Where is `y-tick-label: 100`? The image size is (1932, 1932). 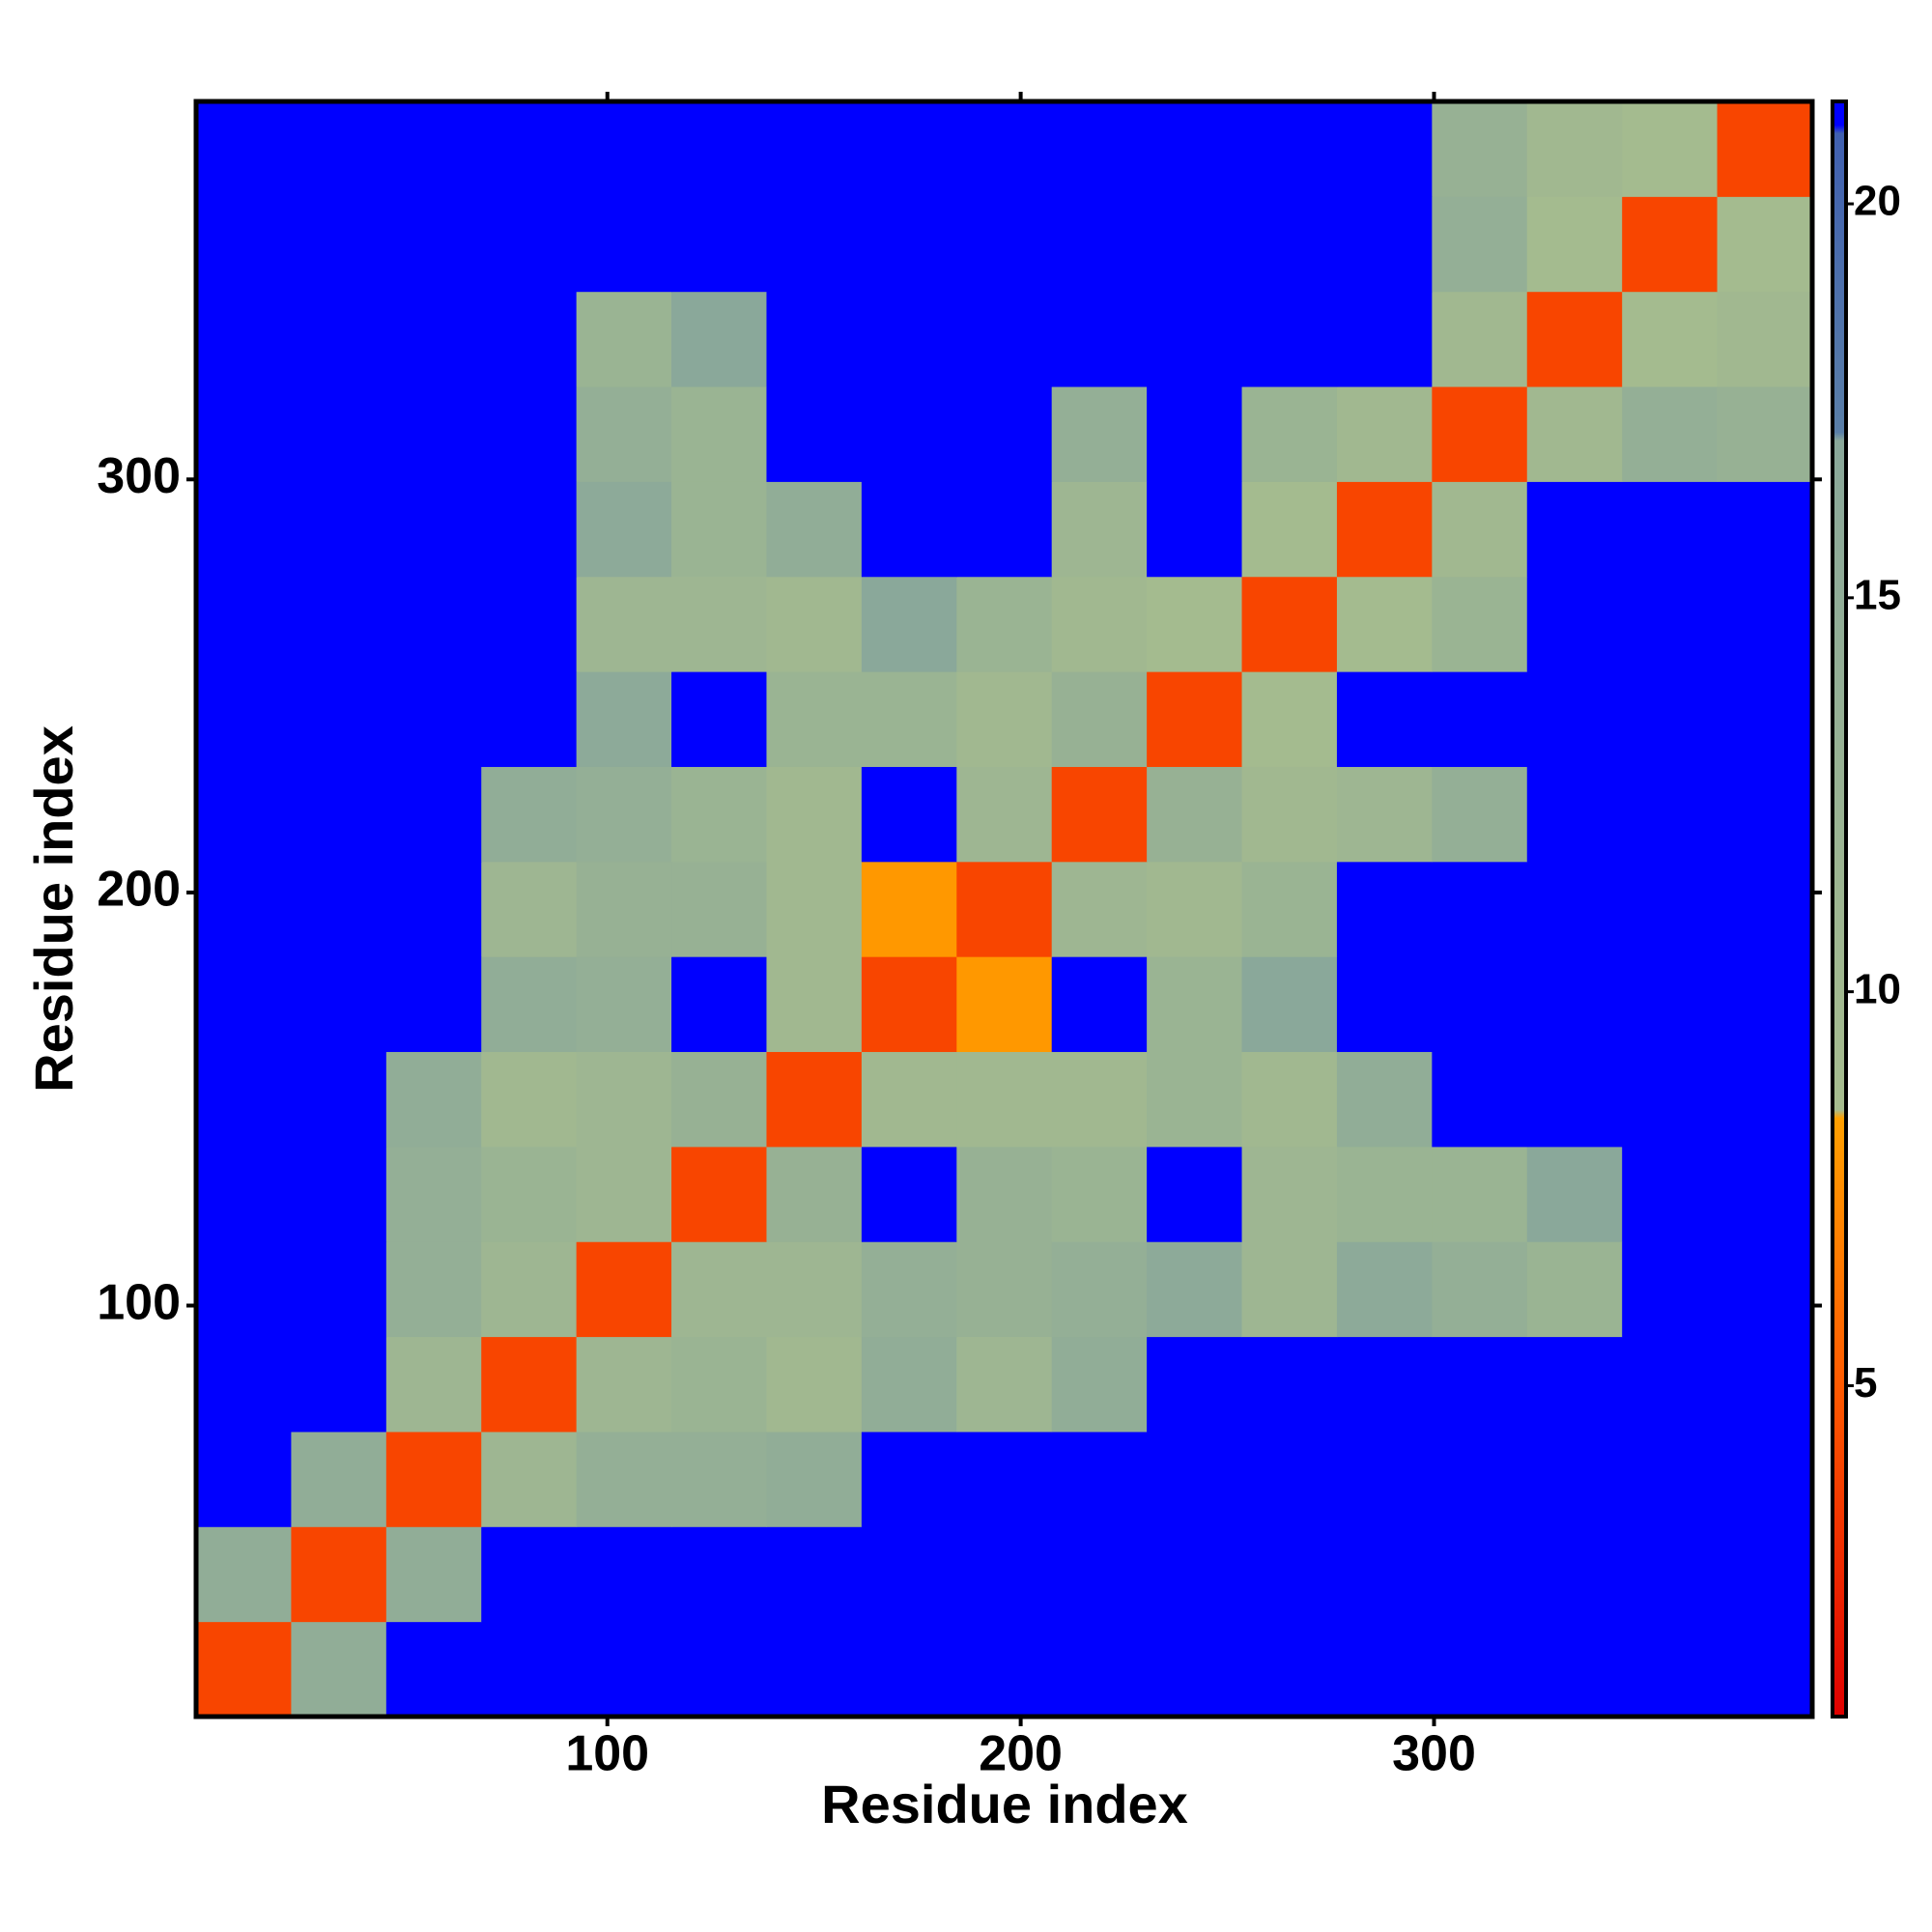
y-tick-label: 100 is located at coordinates (139, 1302).